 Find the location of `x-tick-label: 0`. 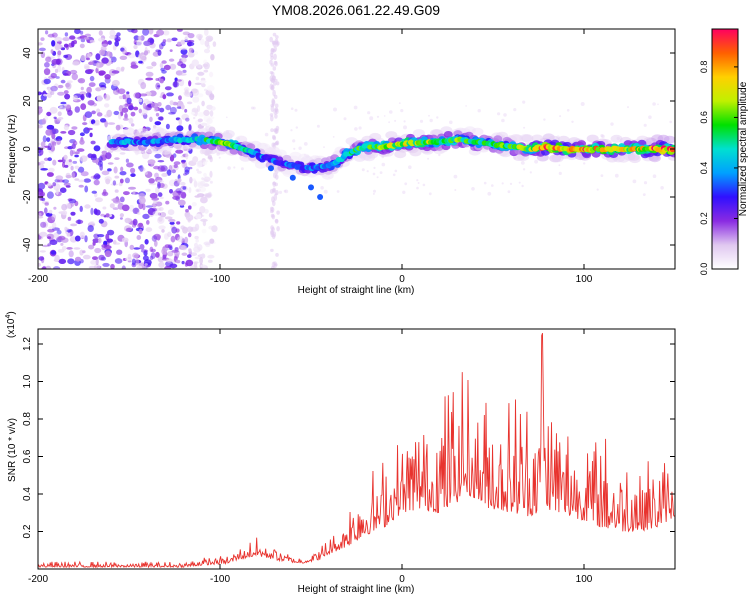

x-tick-label: 0 is located at coordinates (402, 579).